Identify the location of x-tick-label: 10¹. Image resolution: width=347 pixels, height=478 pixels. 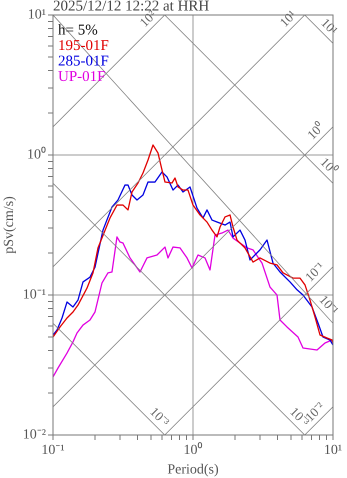
(333, 450).